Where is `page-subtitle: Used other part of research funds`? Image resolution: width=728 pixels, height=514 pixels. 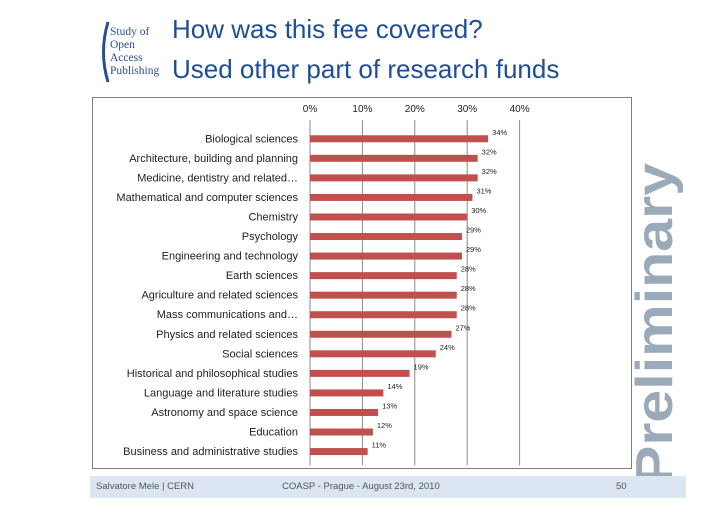
page-subtitle: Used other part of research funds is located at coordinates (366, 69).